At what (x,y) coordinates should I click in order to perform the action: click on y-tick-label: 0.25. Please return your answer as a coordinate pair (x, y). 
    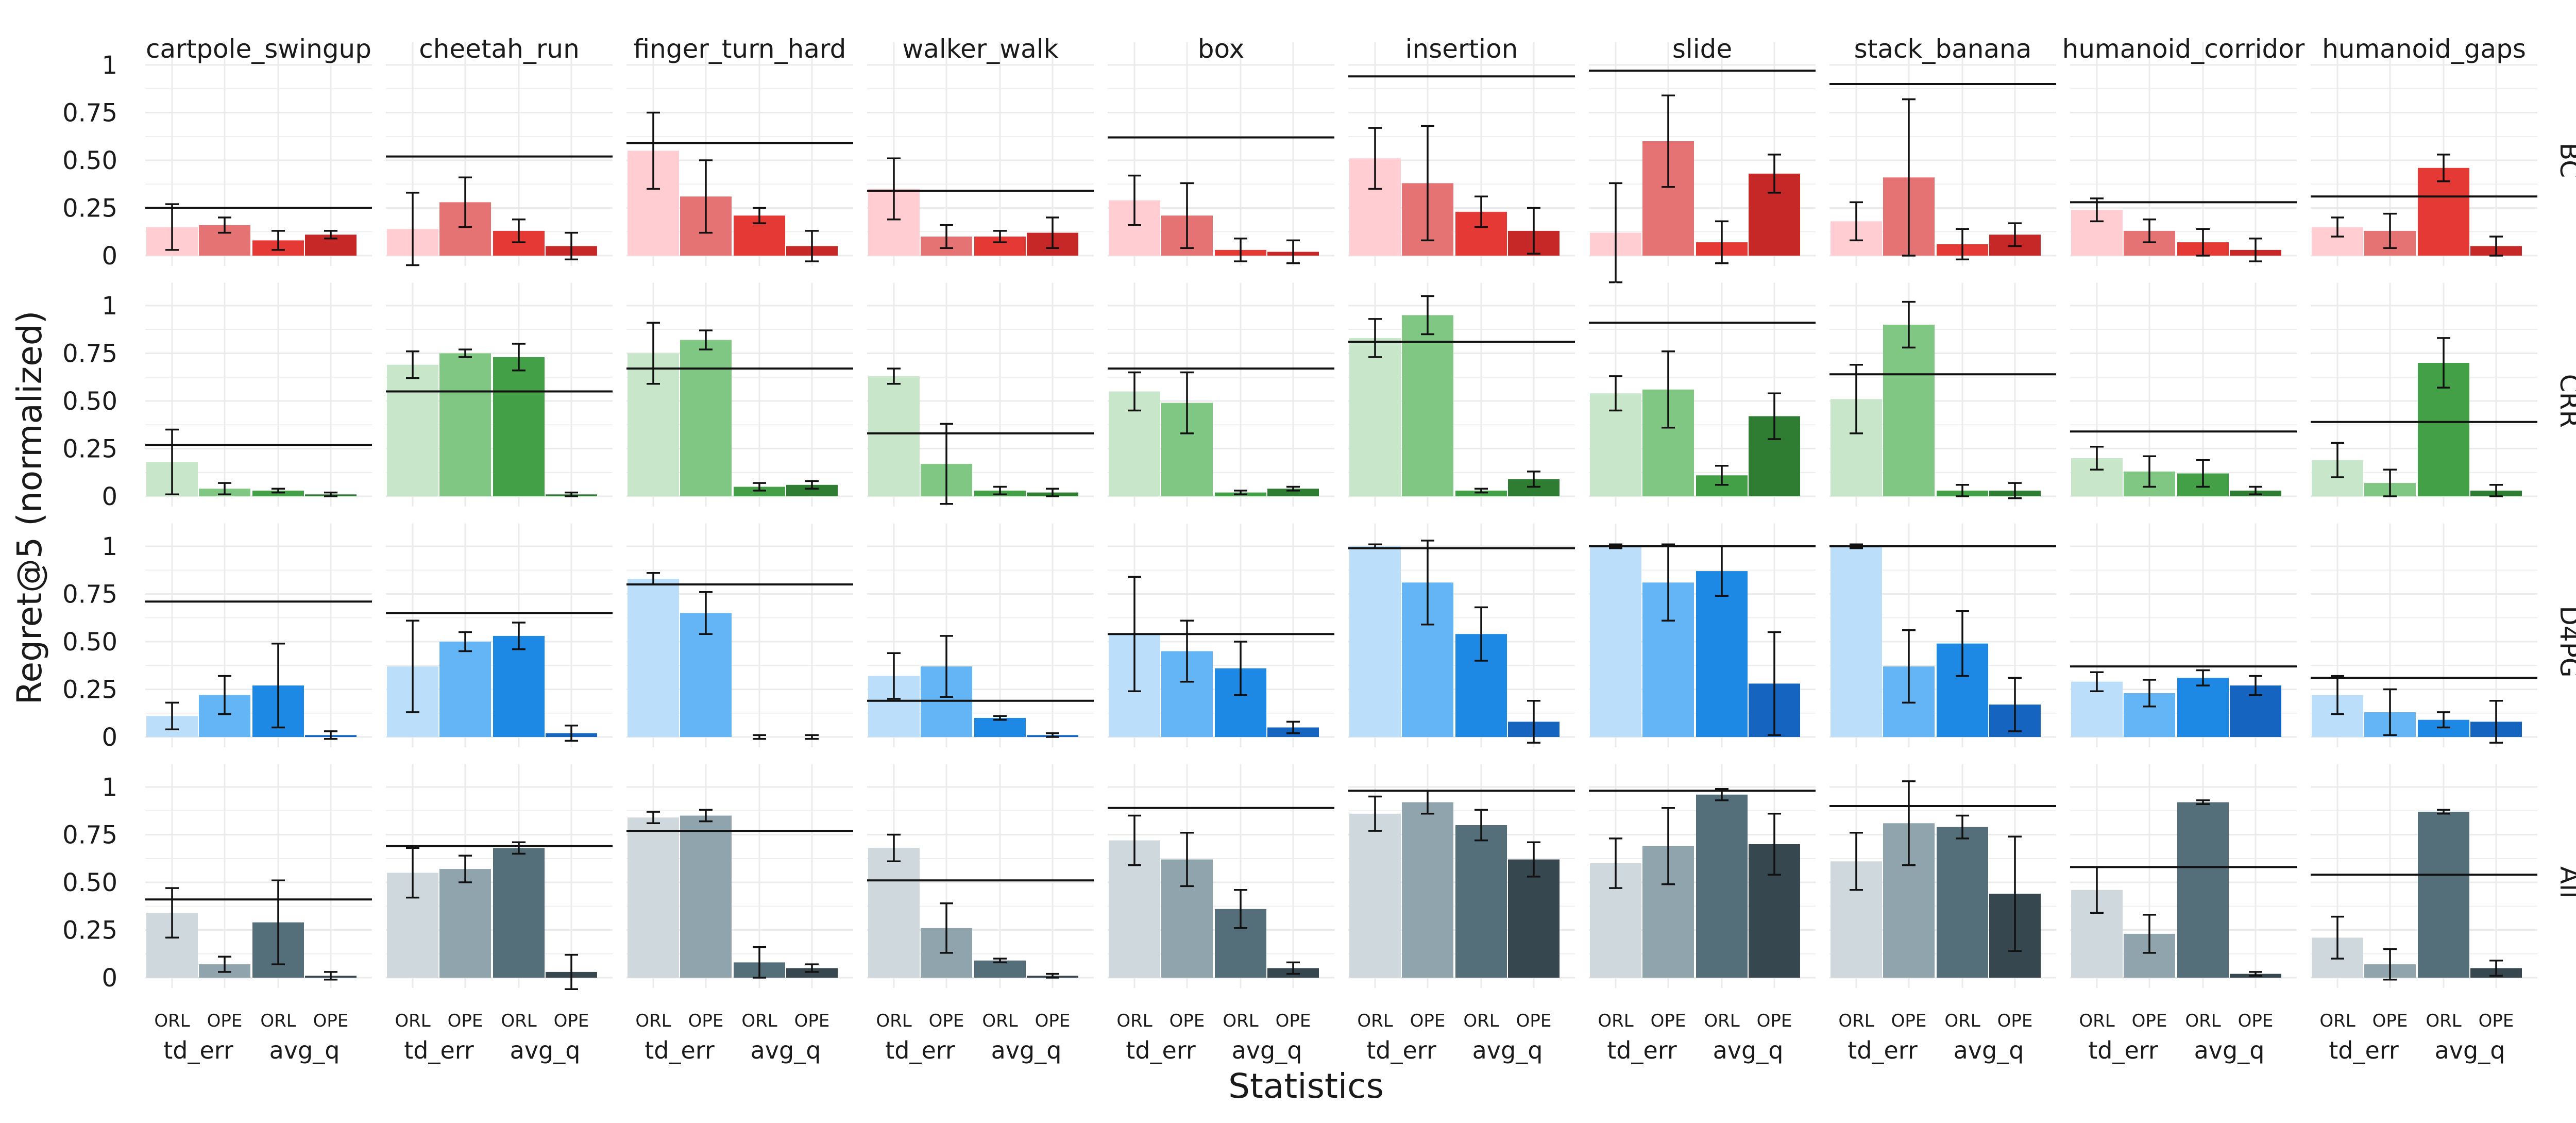
    Looking at the image, I should click on (89, 449).